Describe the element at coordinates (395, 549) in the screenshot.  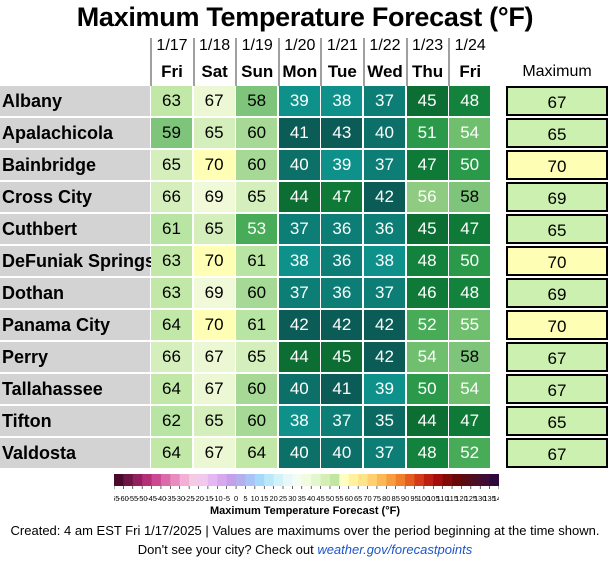
I see `forecastpoints-link: weather.gov/forecastpoints` at that location.